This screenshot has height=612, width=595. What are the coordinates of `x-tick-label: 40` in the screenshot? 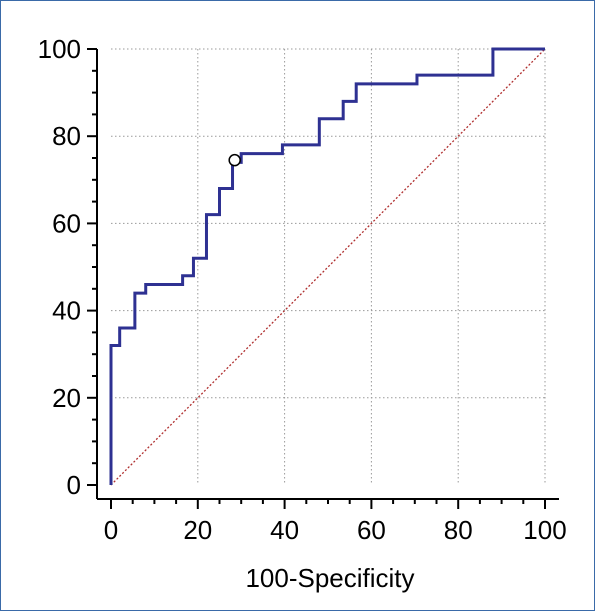 It's located at (284, 530).